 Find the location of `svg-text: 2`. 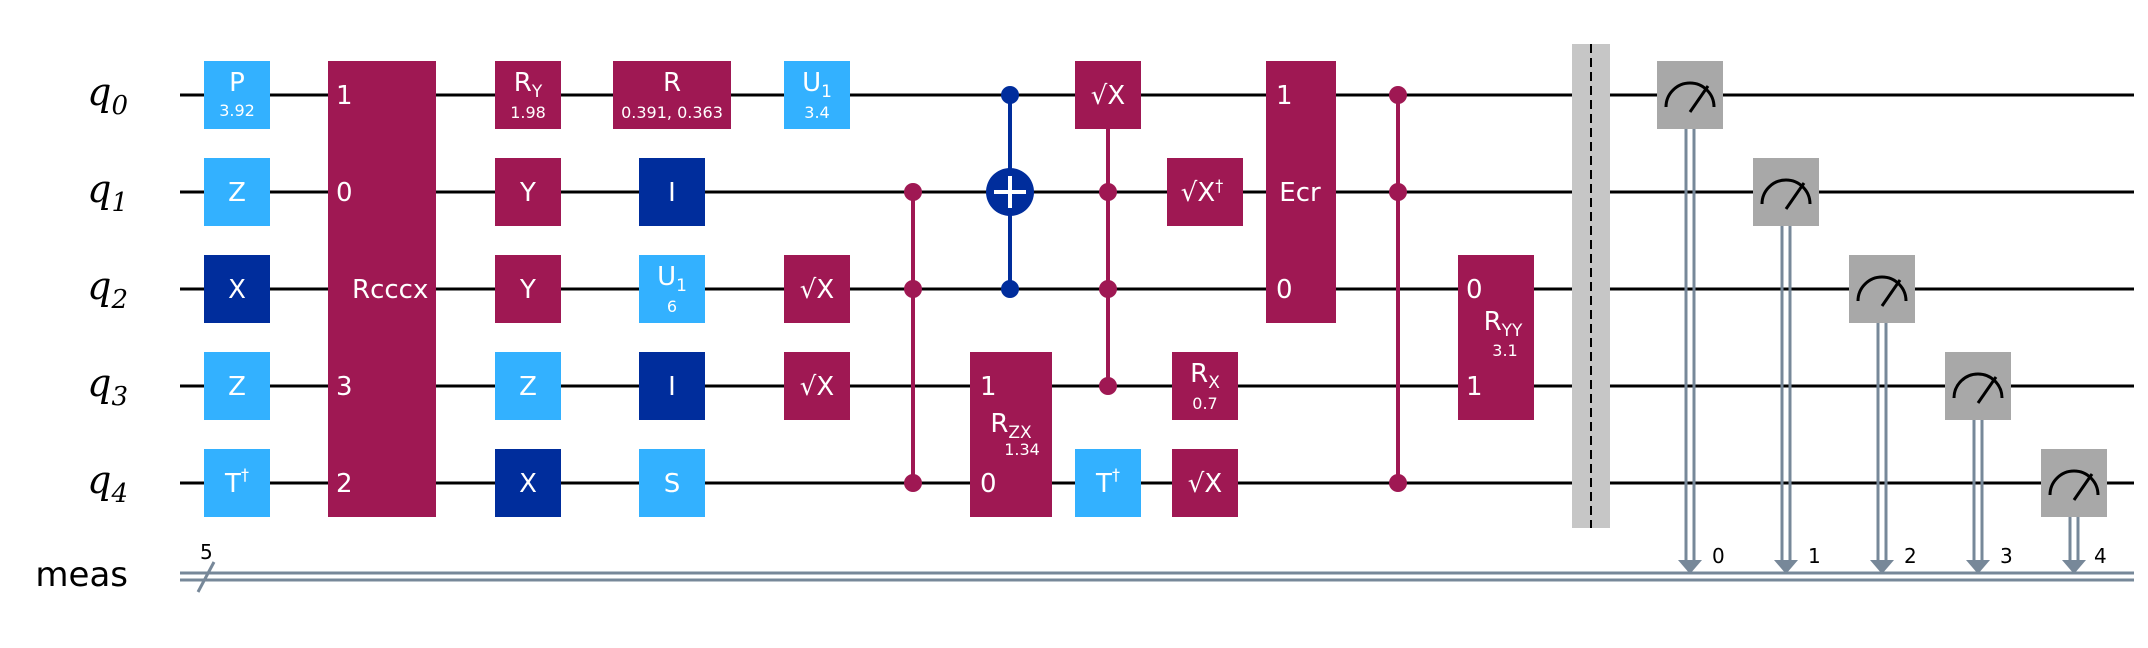

svg-text: 2 is located at coordinates (1910, 556).